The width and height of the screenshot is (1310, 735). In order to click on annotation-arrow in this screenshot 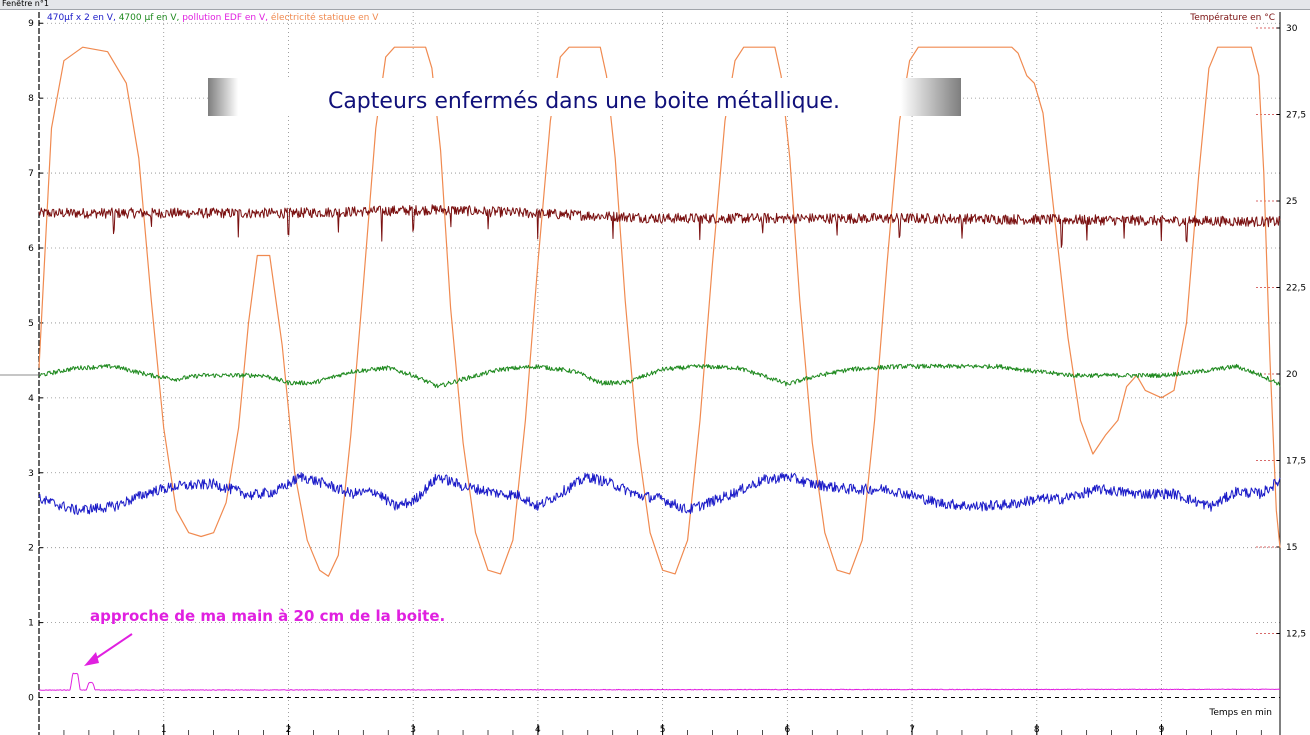, I will do `click(112, 647)`.